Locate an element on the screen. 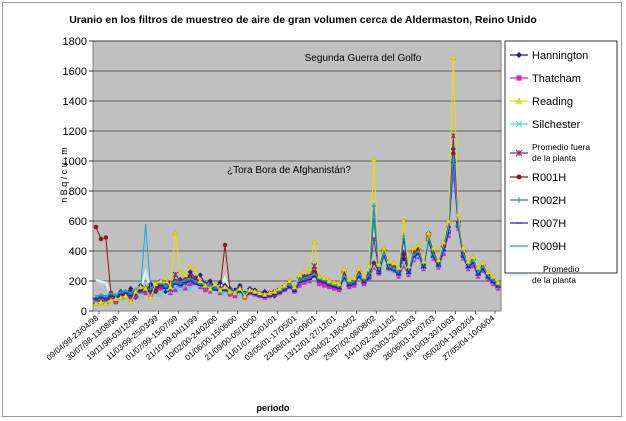  y-tick-label: 1400 is located at coordinates (75, 102).